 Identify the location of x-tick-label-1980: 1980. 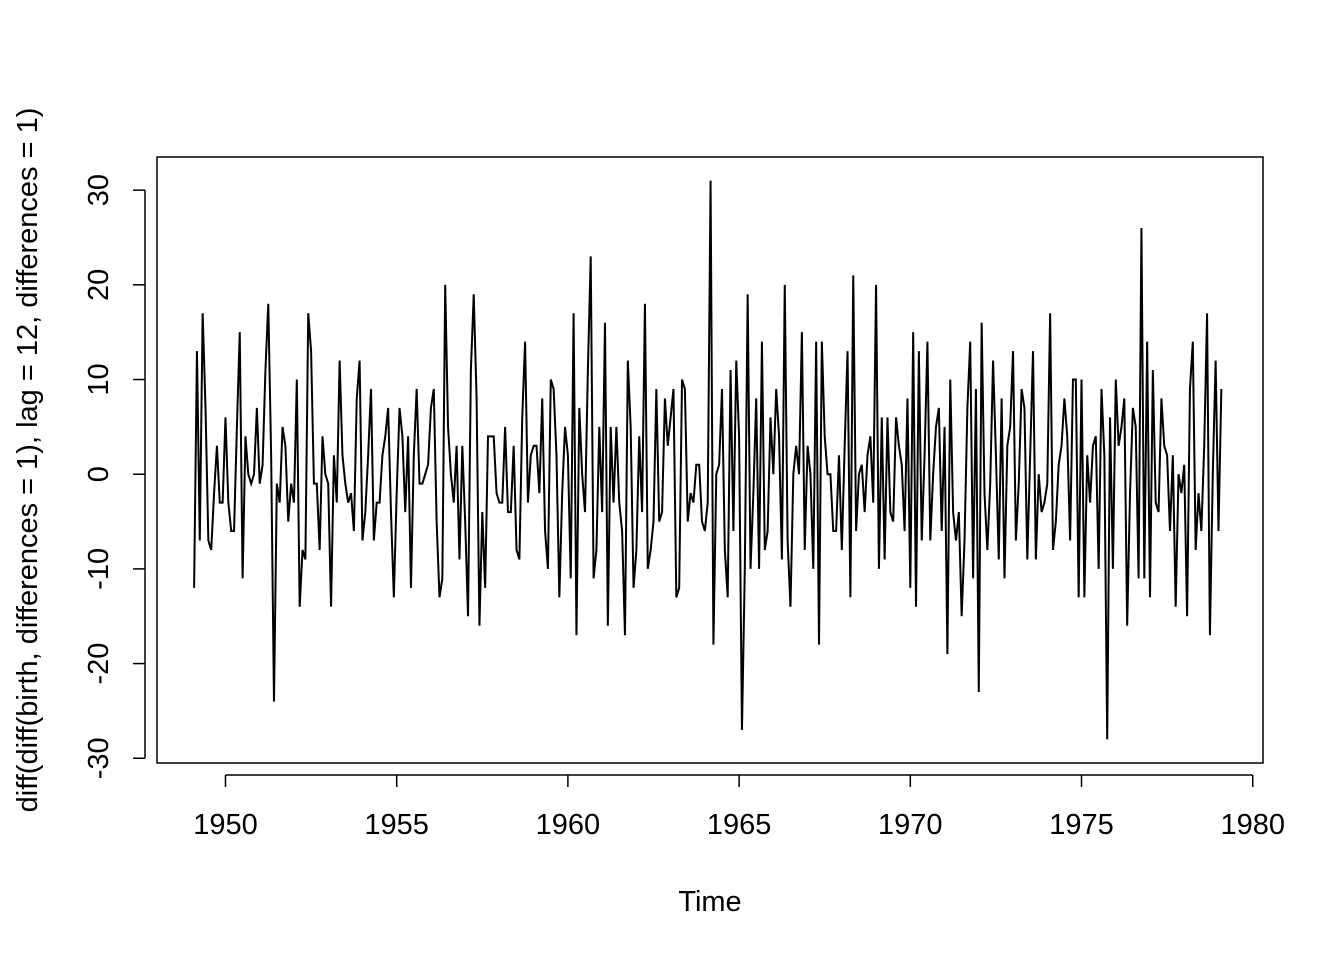
(1252, 825).